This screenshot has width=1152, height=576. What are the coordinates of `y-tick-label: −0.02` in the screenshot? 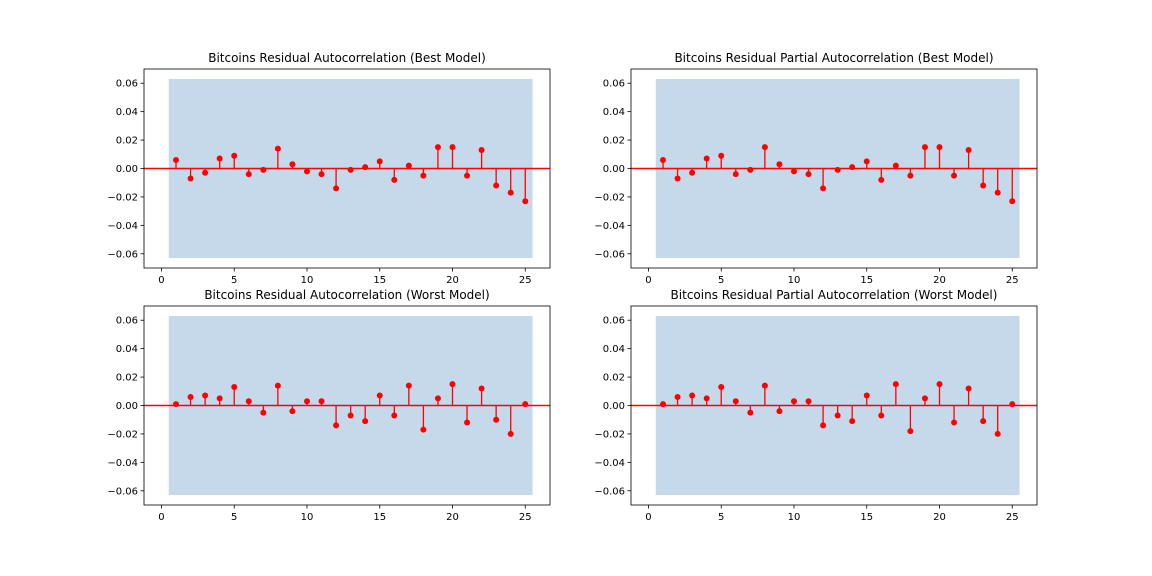 It's located at (122, 434).